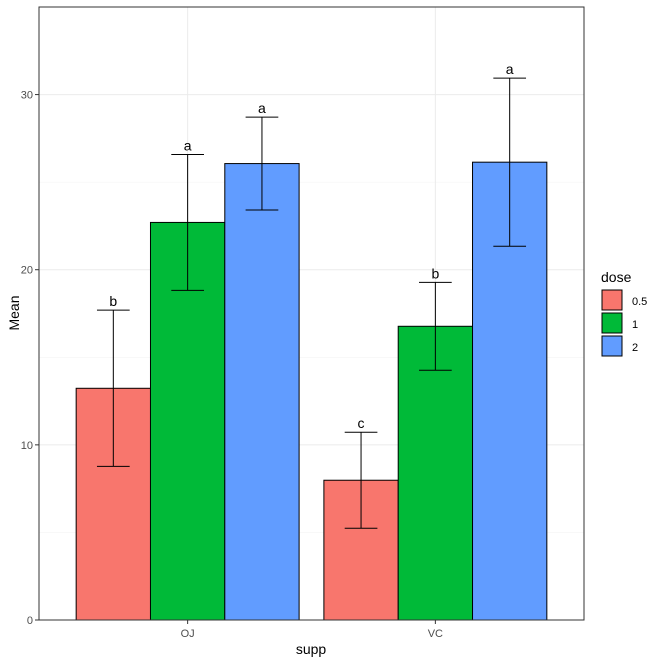 This screenshot has width=664, height=664. I want to click on significance-label: c, so click(361, 423).